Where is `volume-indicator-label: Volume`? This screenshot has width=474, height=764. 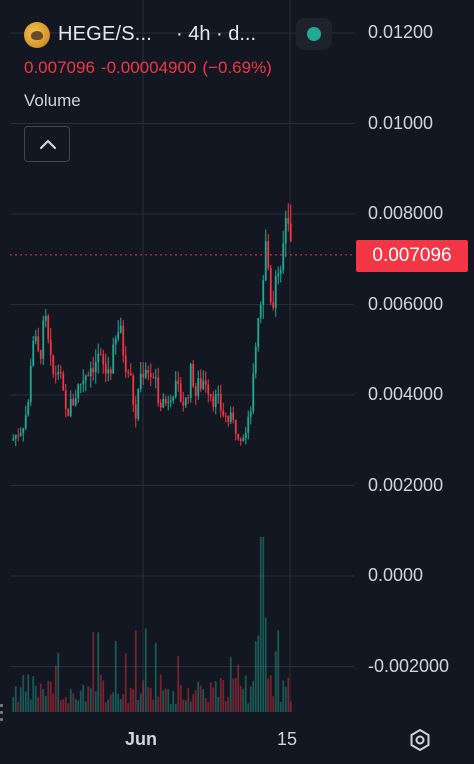 volume-indicator-label: Volume is located at coordinates (52, 100).